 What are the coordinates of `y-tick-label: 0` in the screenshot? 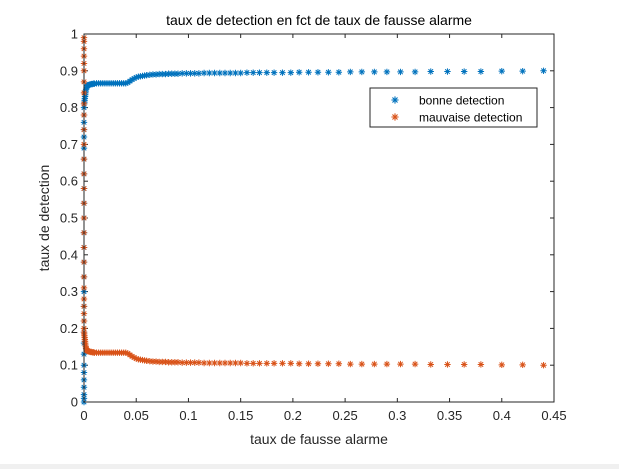 It's located at (74, 402).